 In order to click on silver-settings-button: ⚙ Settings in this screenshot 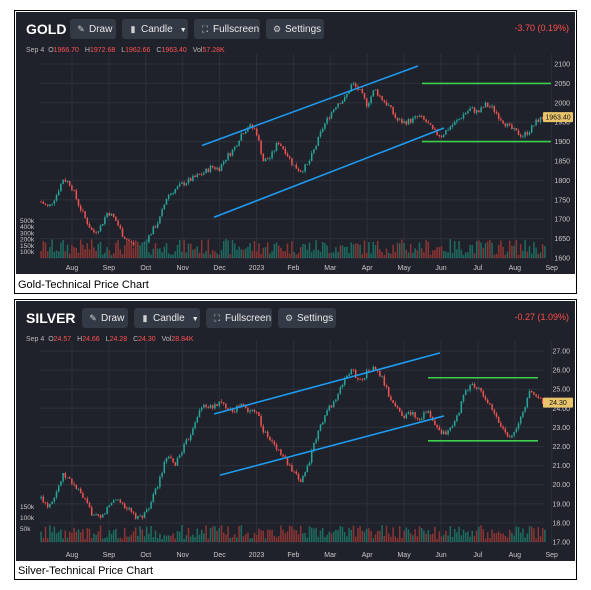, I will do `click(307, 318)`.